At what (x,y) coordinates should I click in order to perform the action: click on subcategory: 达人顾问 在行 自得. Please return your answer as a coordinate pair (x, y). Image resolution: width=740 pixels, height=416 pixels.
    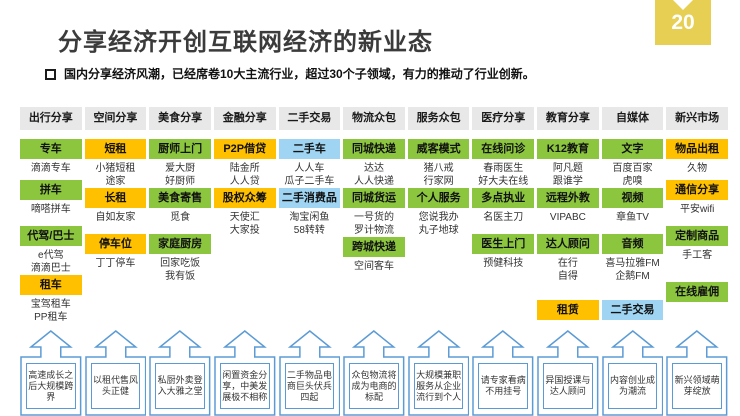
    Looking at the image, I should click on (568, 258).